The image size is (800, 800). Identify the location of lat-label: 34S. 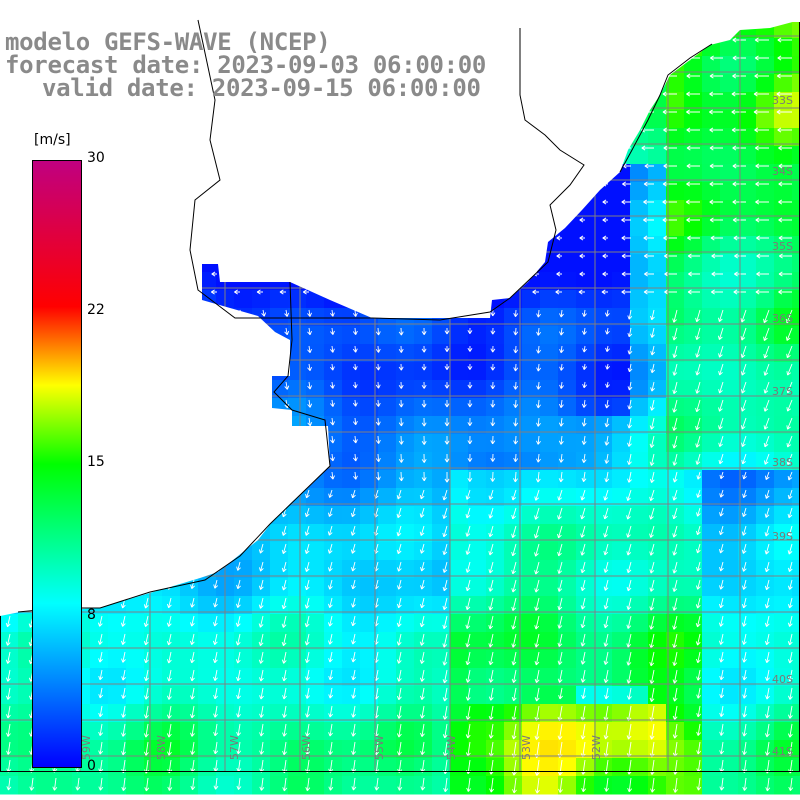
(782, 171).